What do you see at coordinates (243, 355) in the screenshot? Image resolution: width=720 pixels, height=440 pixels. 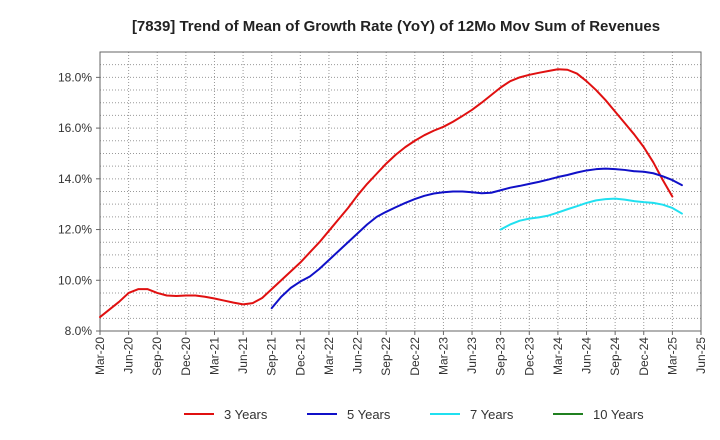 I see `x-tick-label: Jun-21` at bounding box center [243, 355].